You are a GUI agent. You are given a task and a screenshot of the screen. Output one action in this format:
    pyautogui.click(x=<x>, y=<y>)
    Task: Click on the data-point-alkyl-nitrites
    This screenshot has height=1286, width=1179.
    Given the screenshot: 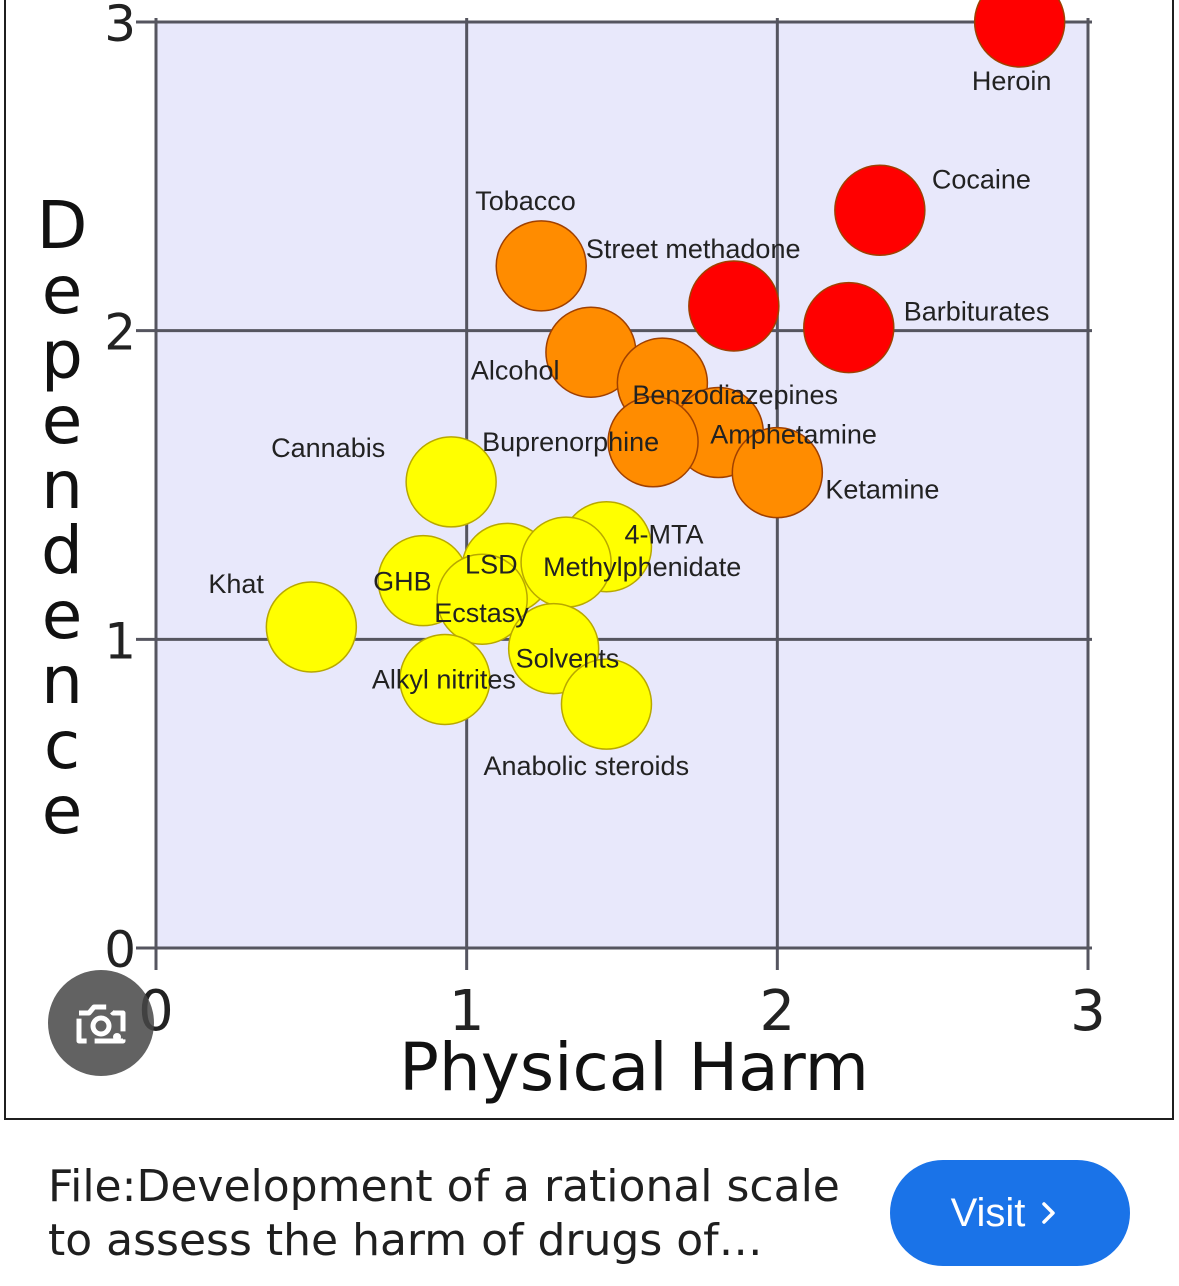 What is the action you would take?
    pyautogui.click(x=445, y=679)
    